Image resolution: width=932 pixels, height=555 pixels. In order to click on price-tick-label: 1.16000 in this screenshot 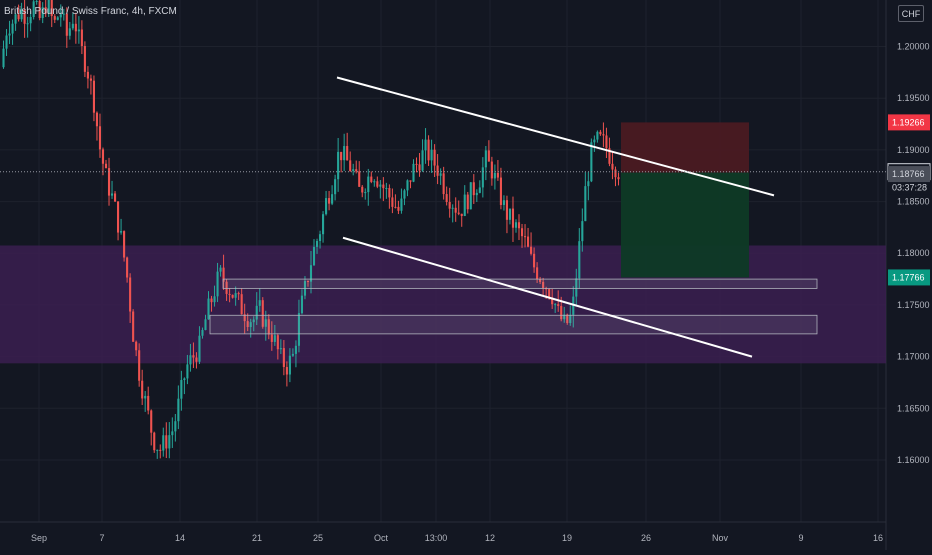, I will do `click(913, 460)`.